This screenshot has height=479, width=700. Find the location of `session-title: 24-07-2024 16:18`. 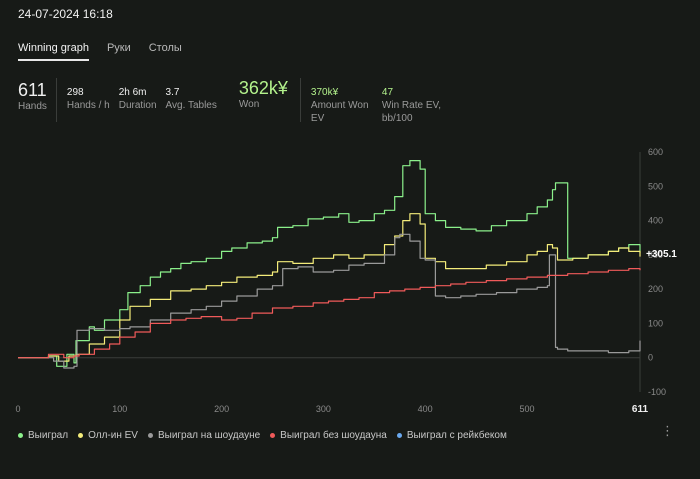

session-title: 24-07-2024 16:18 is located at coordinates (65, 14).